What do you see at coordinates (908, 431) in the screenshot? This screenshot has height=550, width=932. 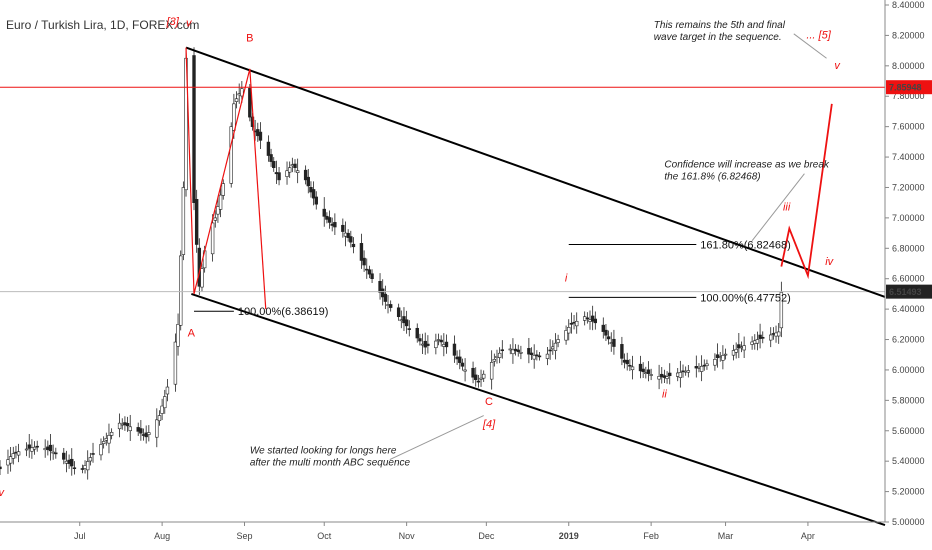 I see `y-tick-label: 5.60000` at bounding box center [908, 431].